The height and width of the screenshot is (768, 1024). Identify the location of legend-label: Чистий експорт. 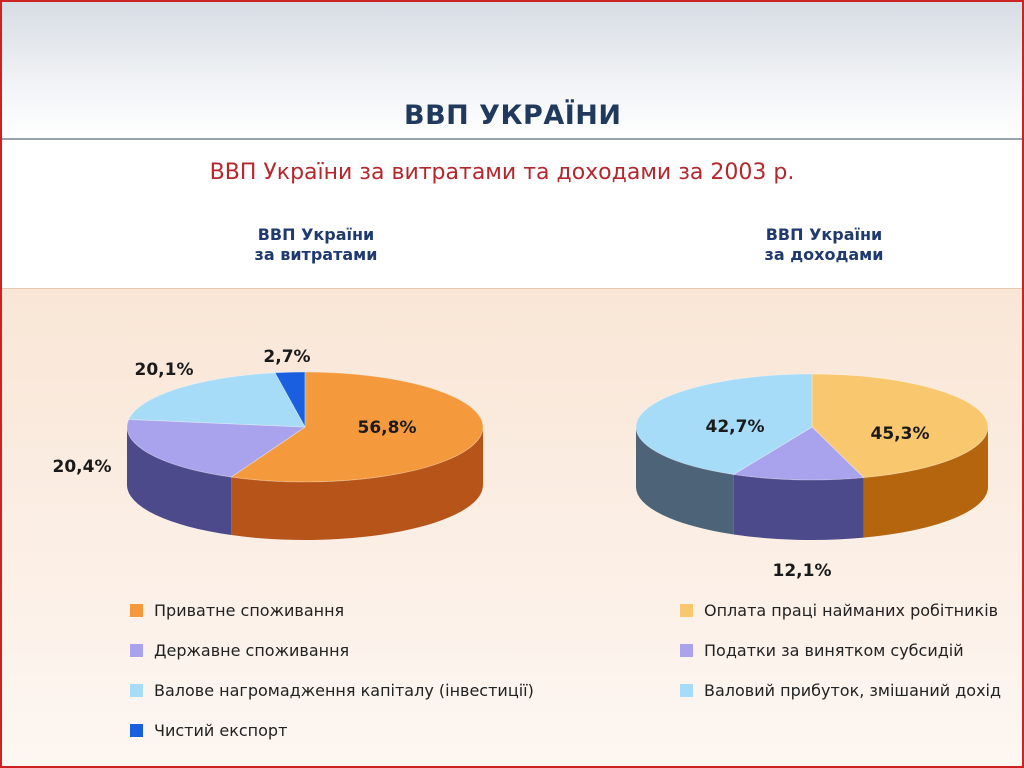
(221, 730).